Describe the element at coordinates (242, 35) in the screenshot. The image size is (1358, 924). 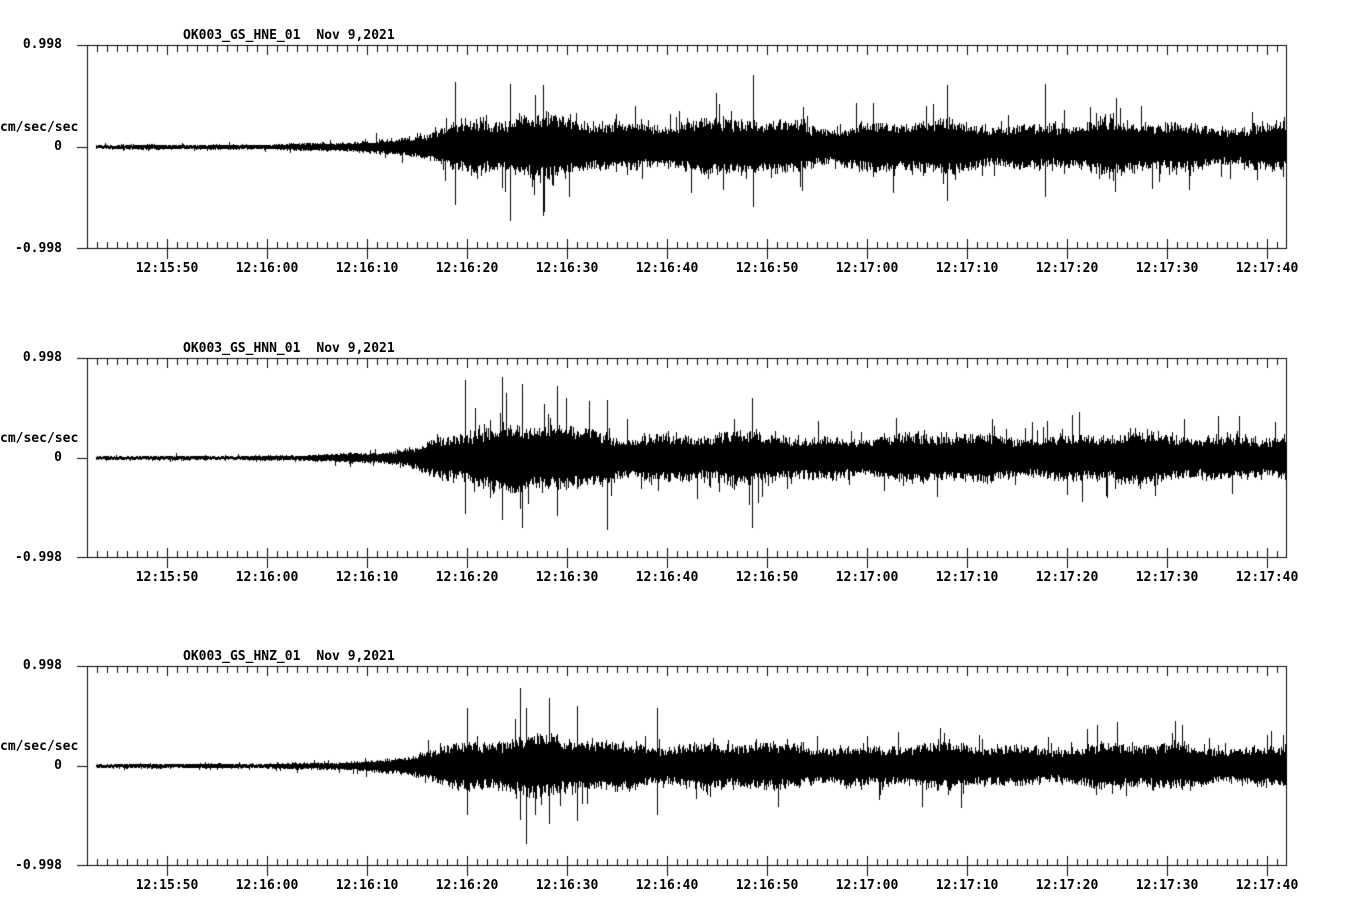
I see `trace-id-label: OK003_GS_HNE_01` at that location.